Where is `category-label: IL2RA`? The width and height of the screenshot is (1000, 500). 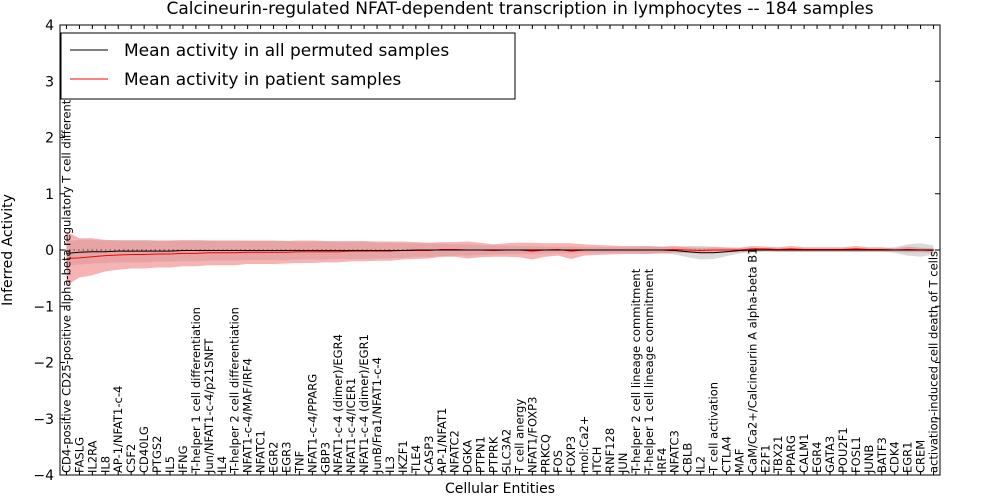 category-label: IL2RA is located at coordinates (92, 456).